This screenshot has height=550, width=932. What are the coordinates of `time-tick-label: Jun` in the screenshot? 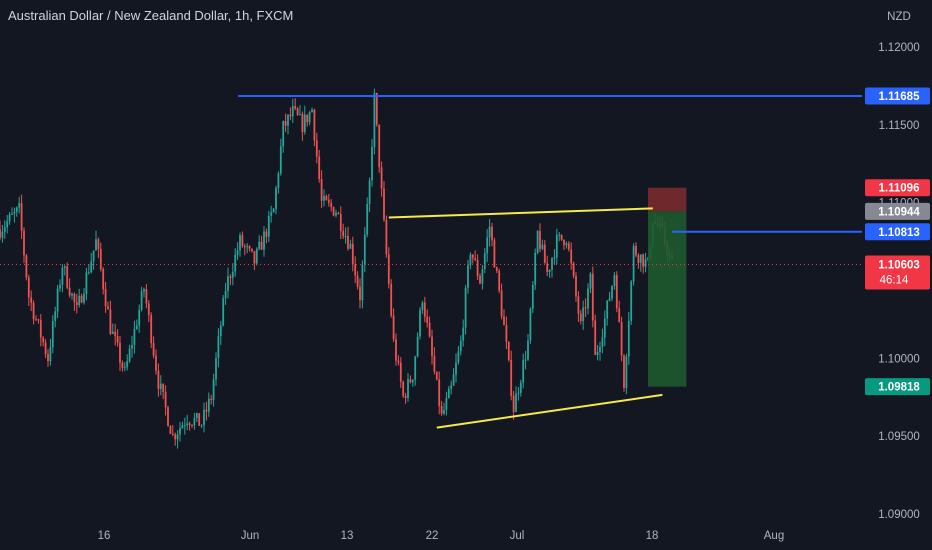 It's located at (250, 536).